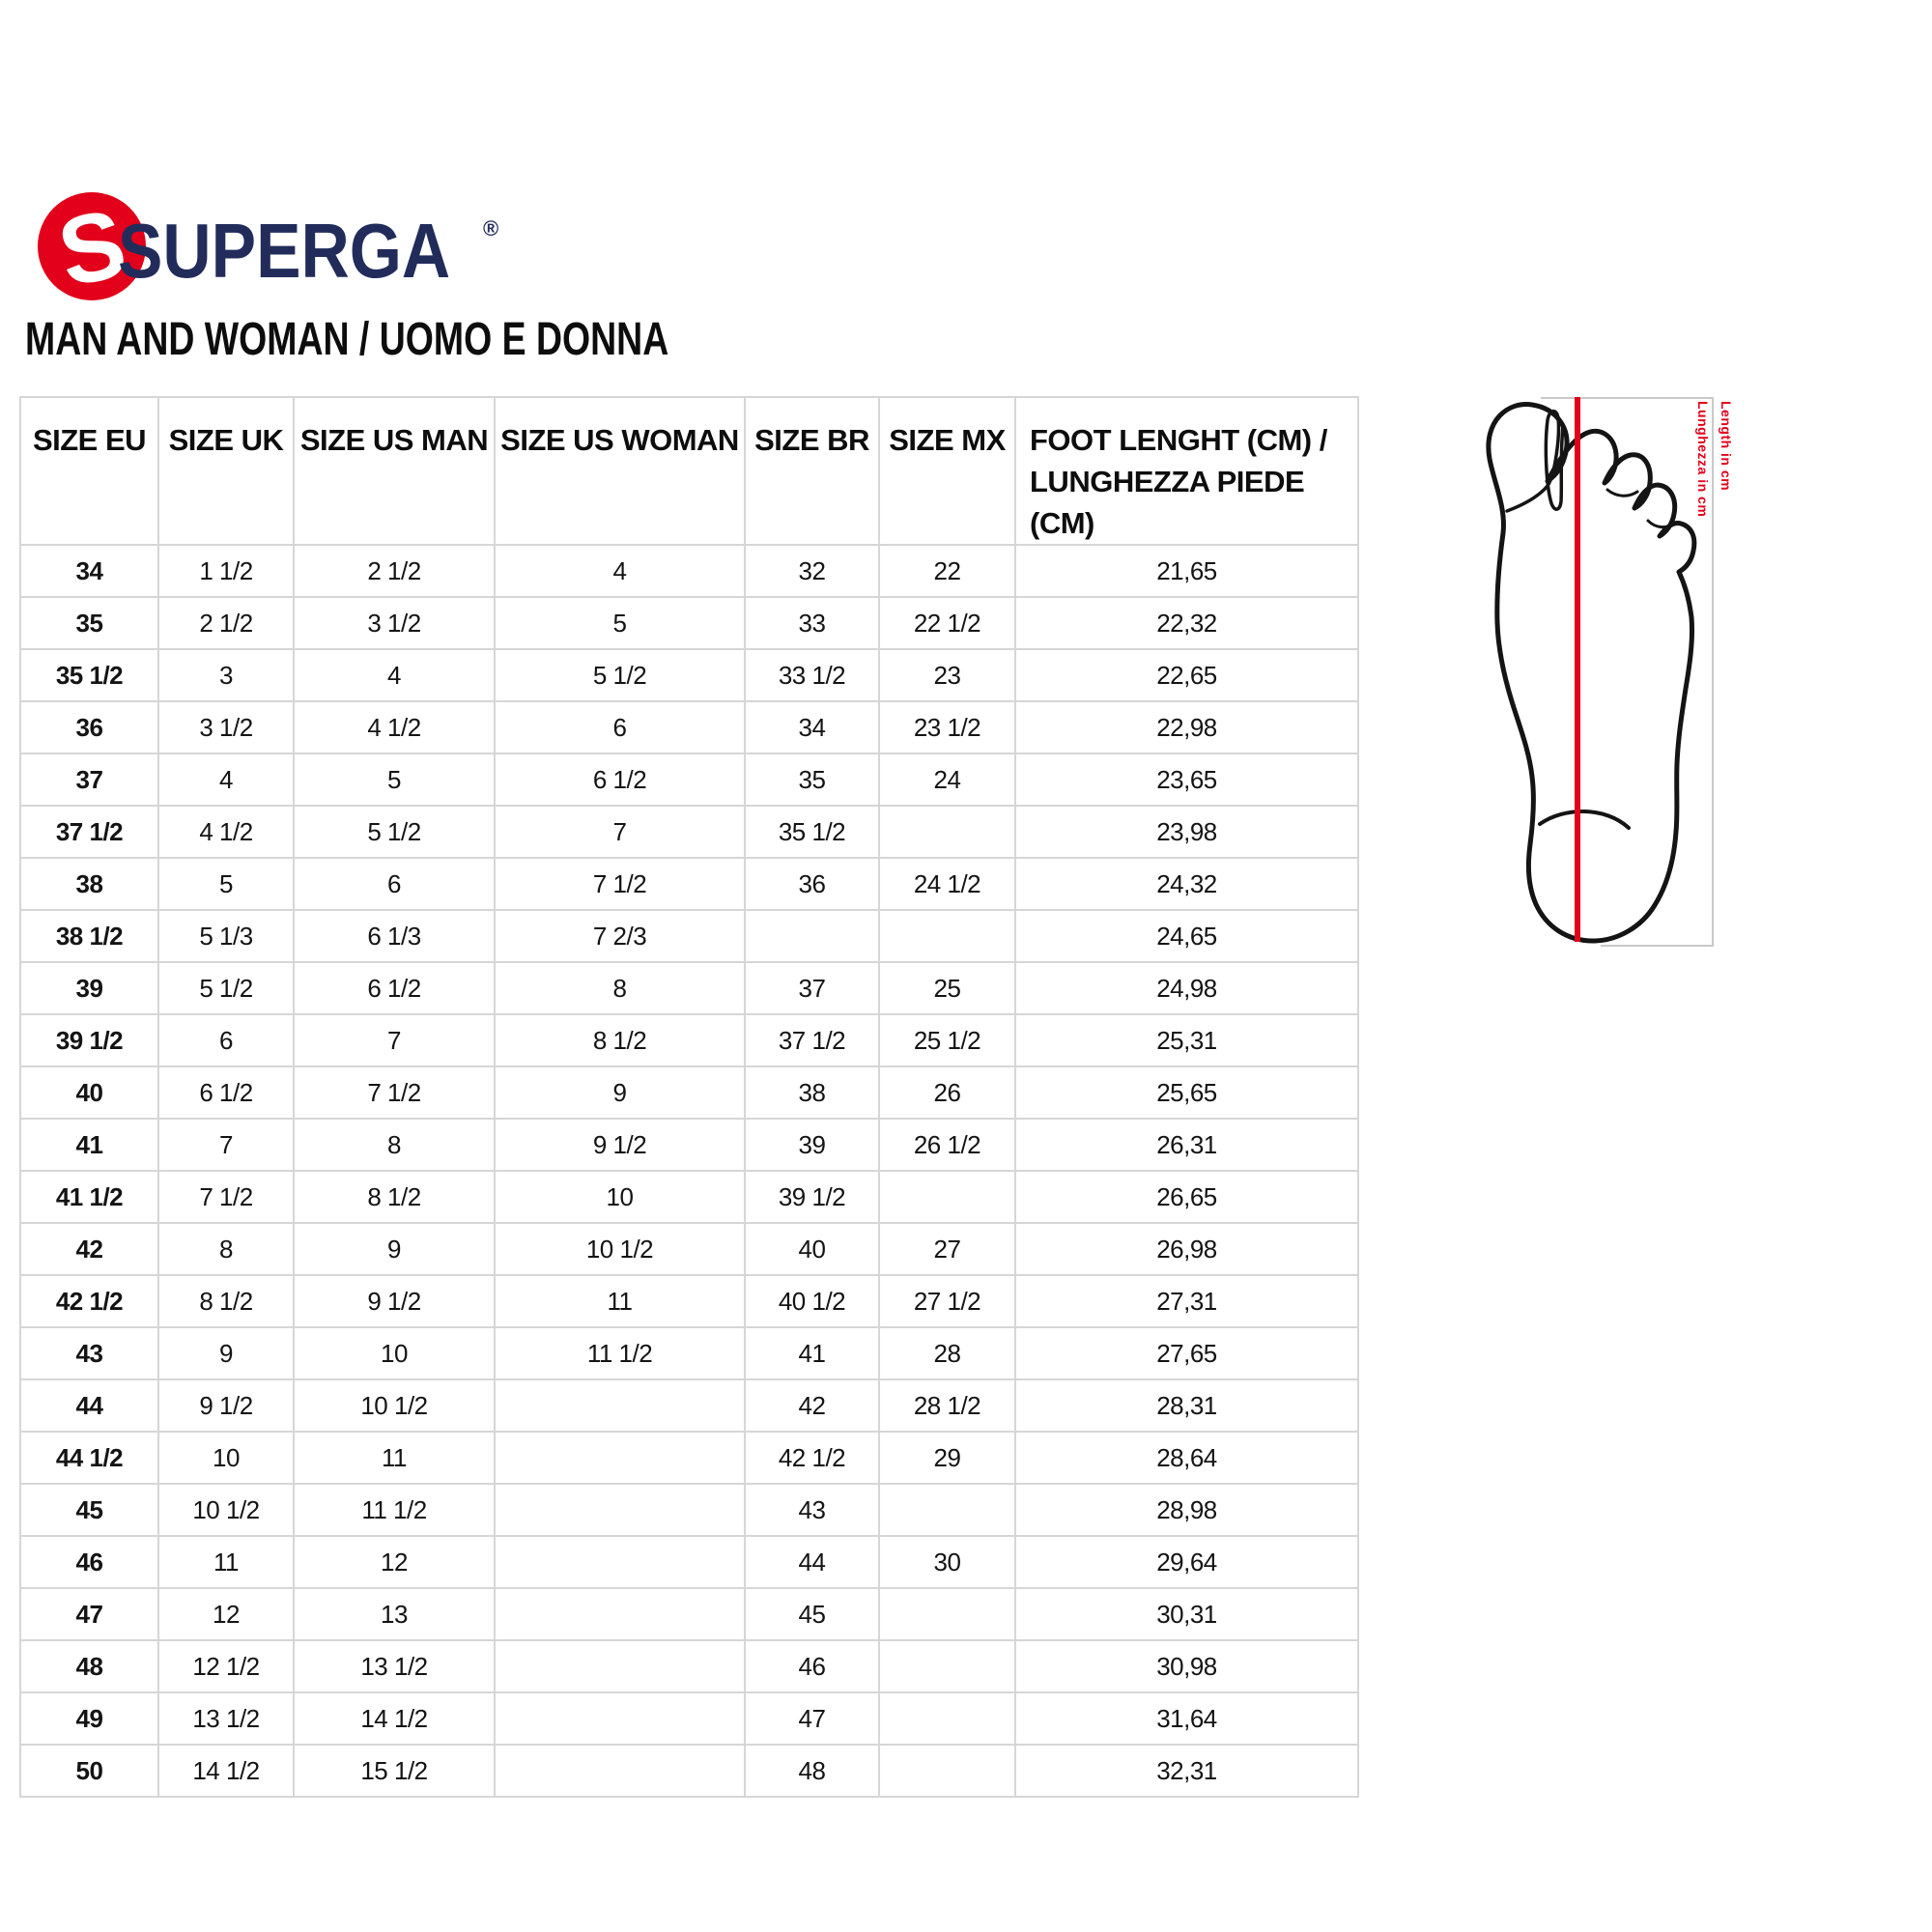 This screenshot has height=1932, width=1932. What do you see at coordinates (89, 1562) in the screenshot?
I see `table-cell: 46` at bounding box center [89, 1562].